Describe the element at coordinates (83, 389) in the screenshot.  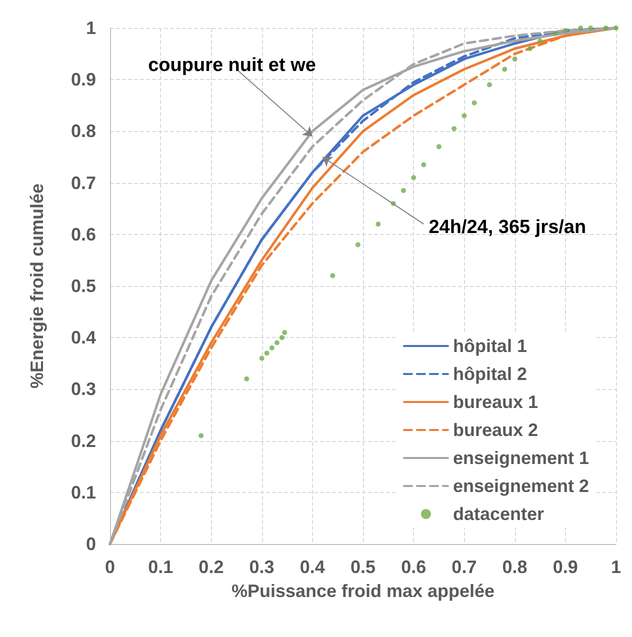
I see `y-tick-label: 0.3` at that location.